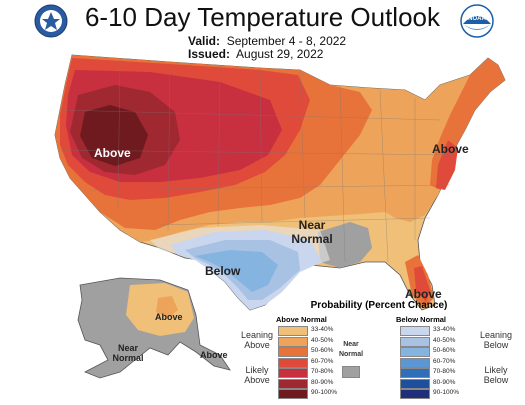  What do you see at coordinates (223, 271) in the screenshot?
I see `label-south-below: Below` at bounding box center [223, 271].